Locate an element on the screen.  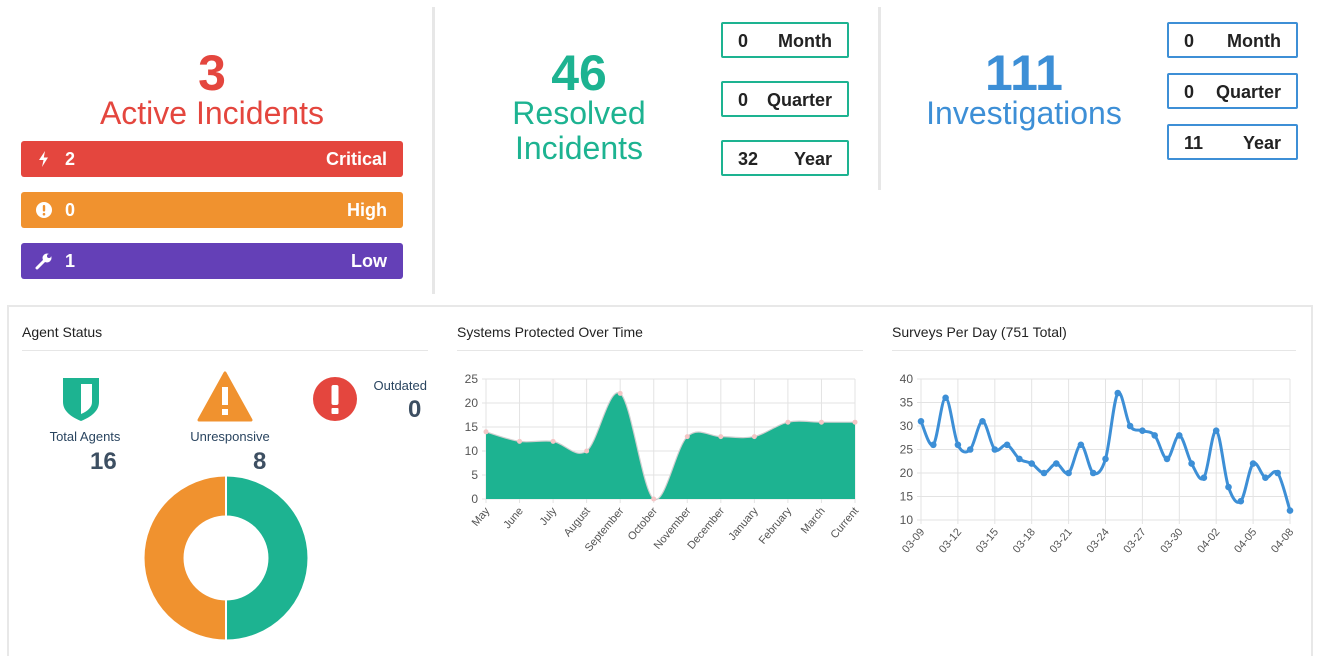
y-tick-label: 35 is located at coordinates (907, 403).